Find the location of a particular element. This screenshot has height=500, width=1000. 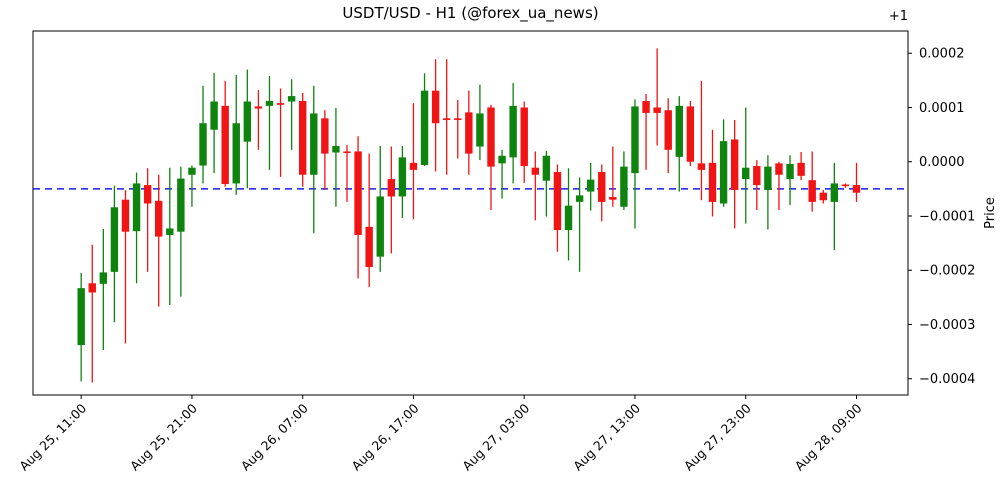

y-tick-label: 0.0001 is located at coordinates (942, 108).